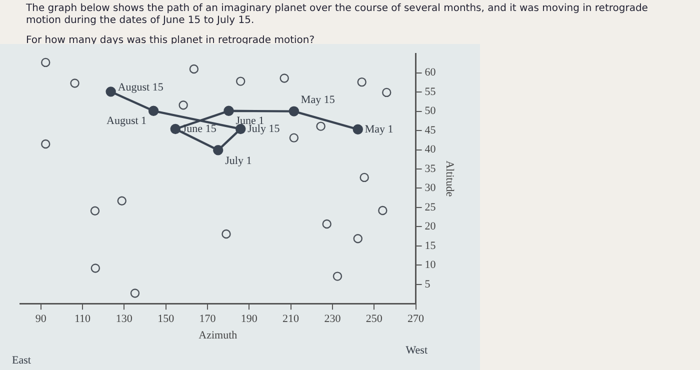 The height and width of the screenshot is (370, 700). Describe the element at coordinates (430, 168) in the screenshot. I see `y-tick-label: 35` at that location.